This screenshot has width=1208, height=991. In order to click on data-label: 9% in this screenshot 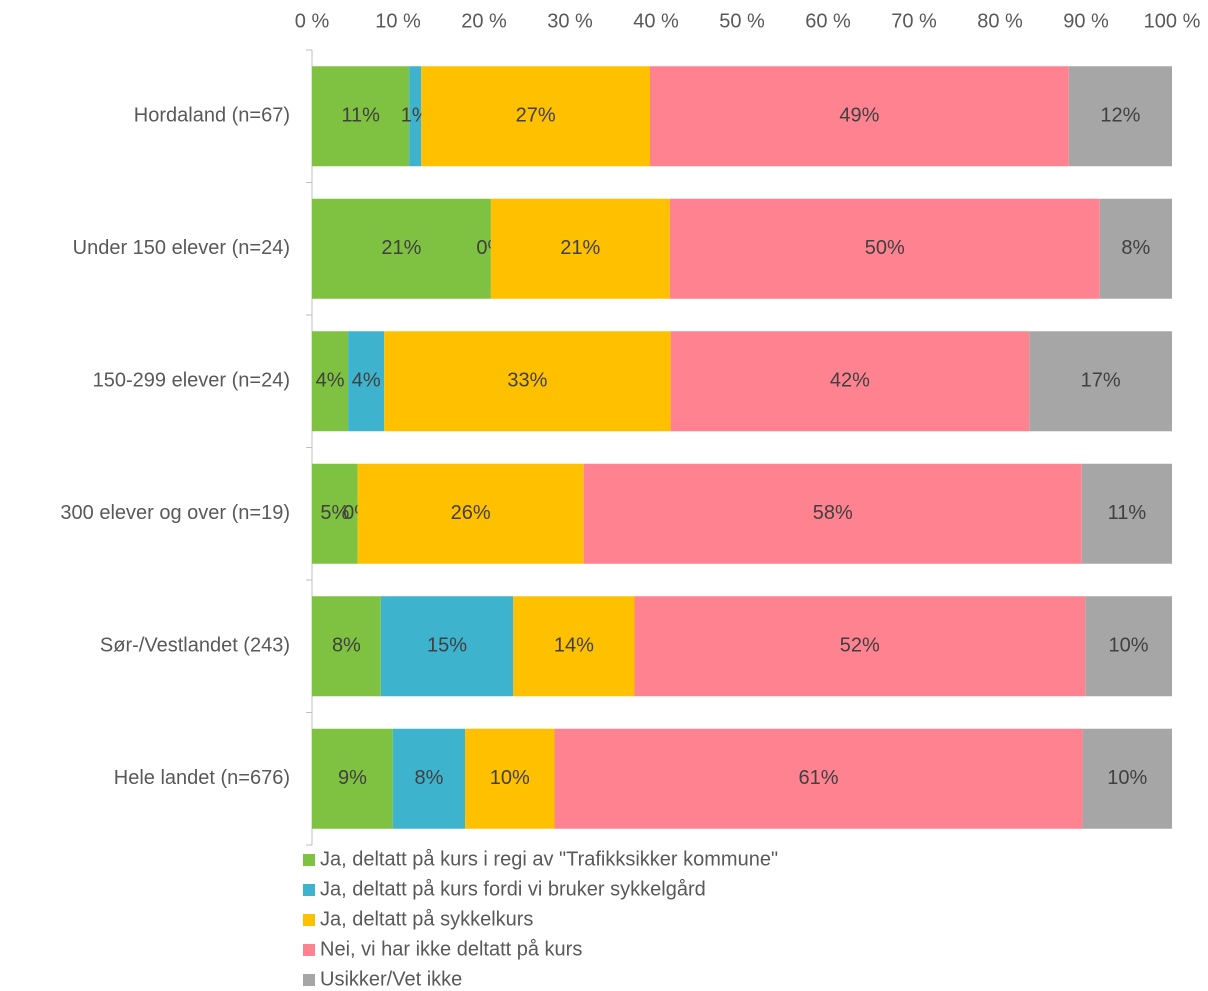, I will do `click(352, 778)`.